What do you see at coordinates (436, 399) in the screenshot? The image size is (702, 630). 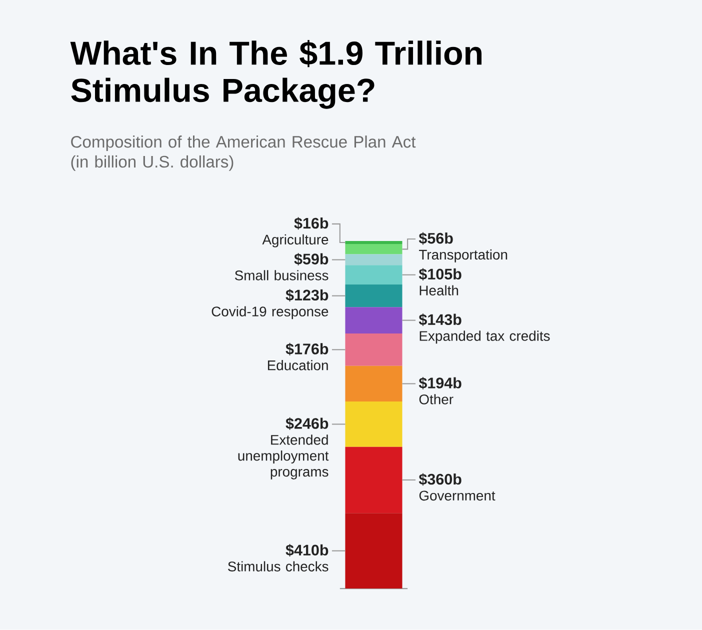 I see `series-label: Other` at bounding box center [436, 399].